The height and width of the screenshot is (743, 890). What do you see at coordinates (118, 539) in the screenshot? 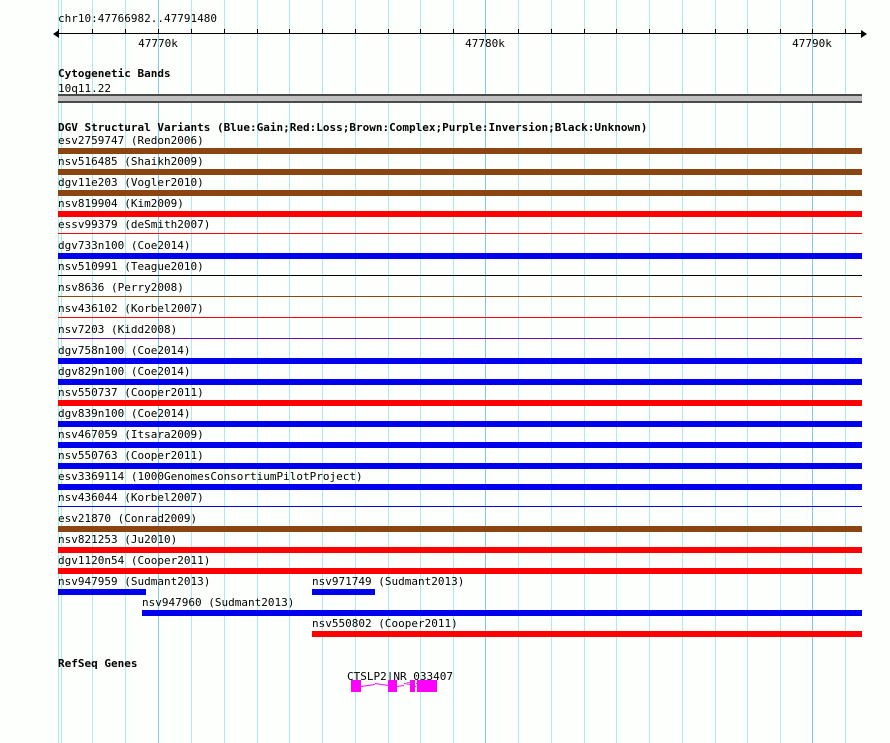
I see `variant-label: nsv821253 (Ju2010)` at bounding box center [118, 539].